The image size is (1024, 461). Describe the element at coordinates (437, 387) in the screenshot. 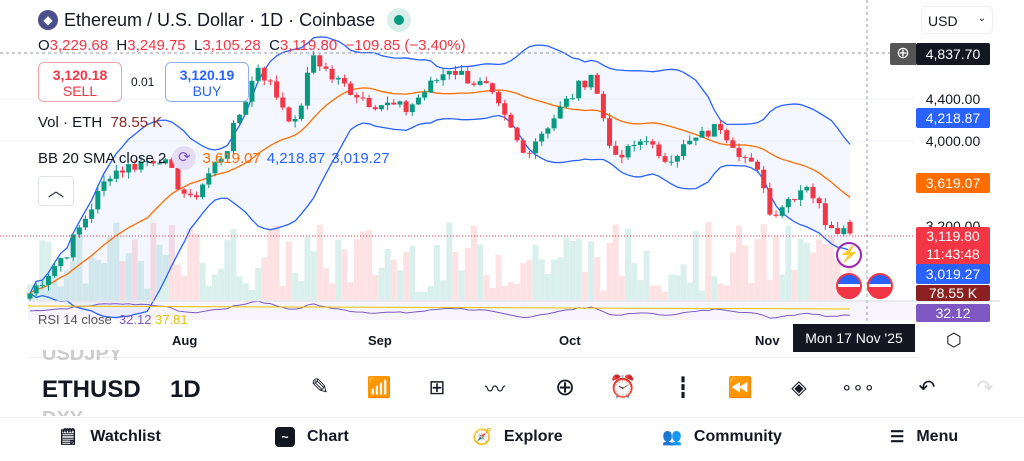

I see `layout-grid-icon: ⊞` at that location.